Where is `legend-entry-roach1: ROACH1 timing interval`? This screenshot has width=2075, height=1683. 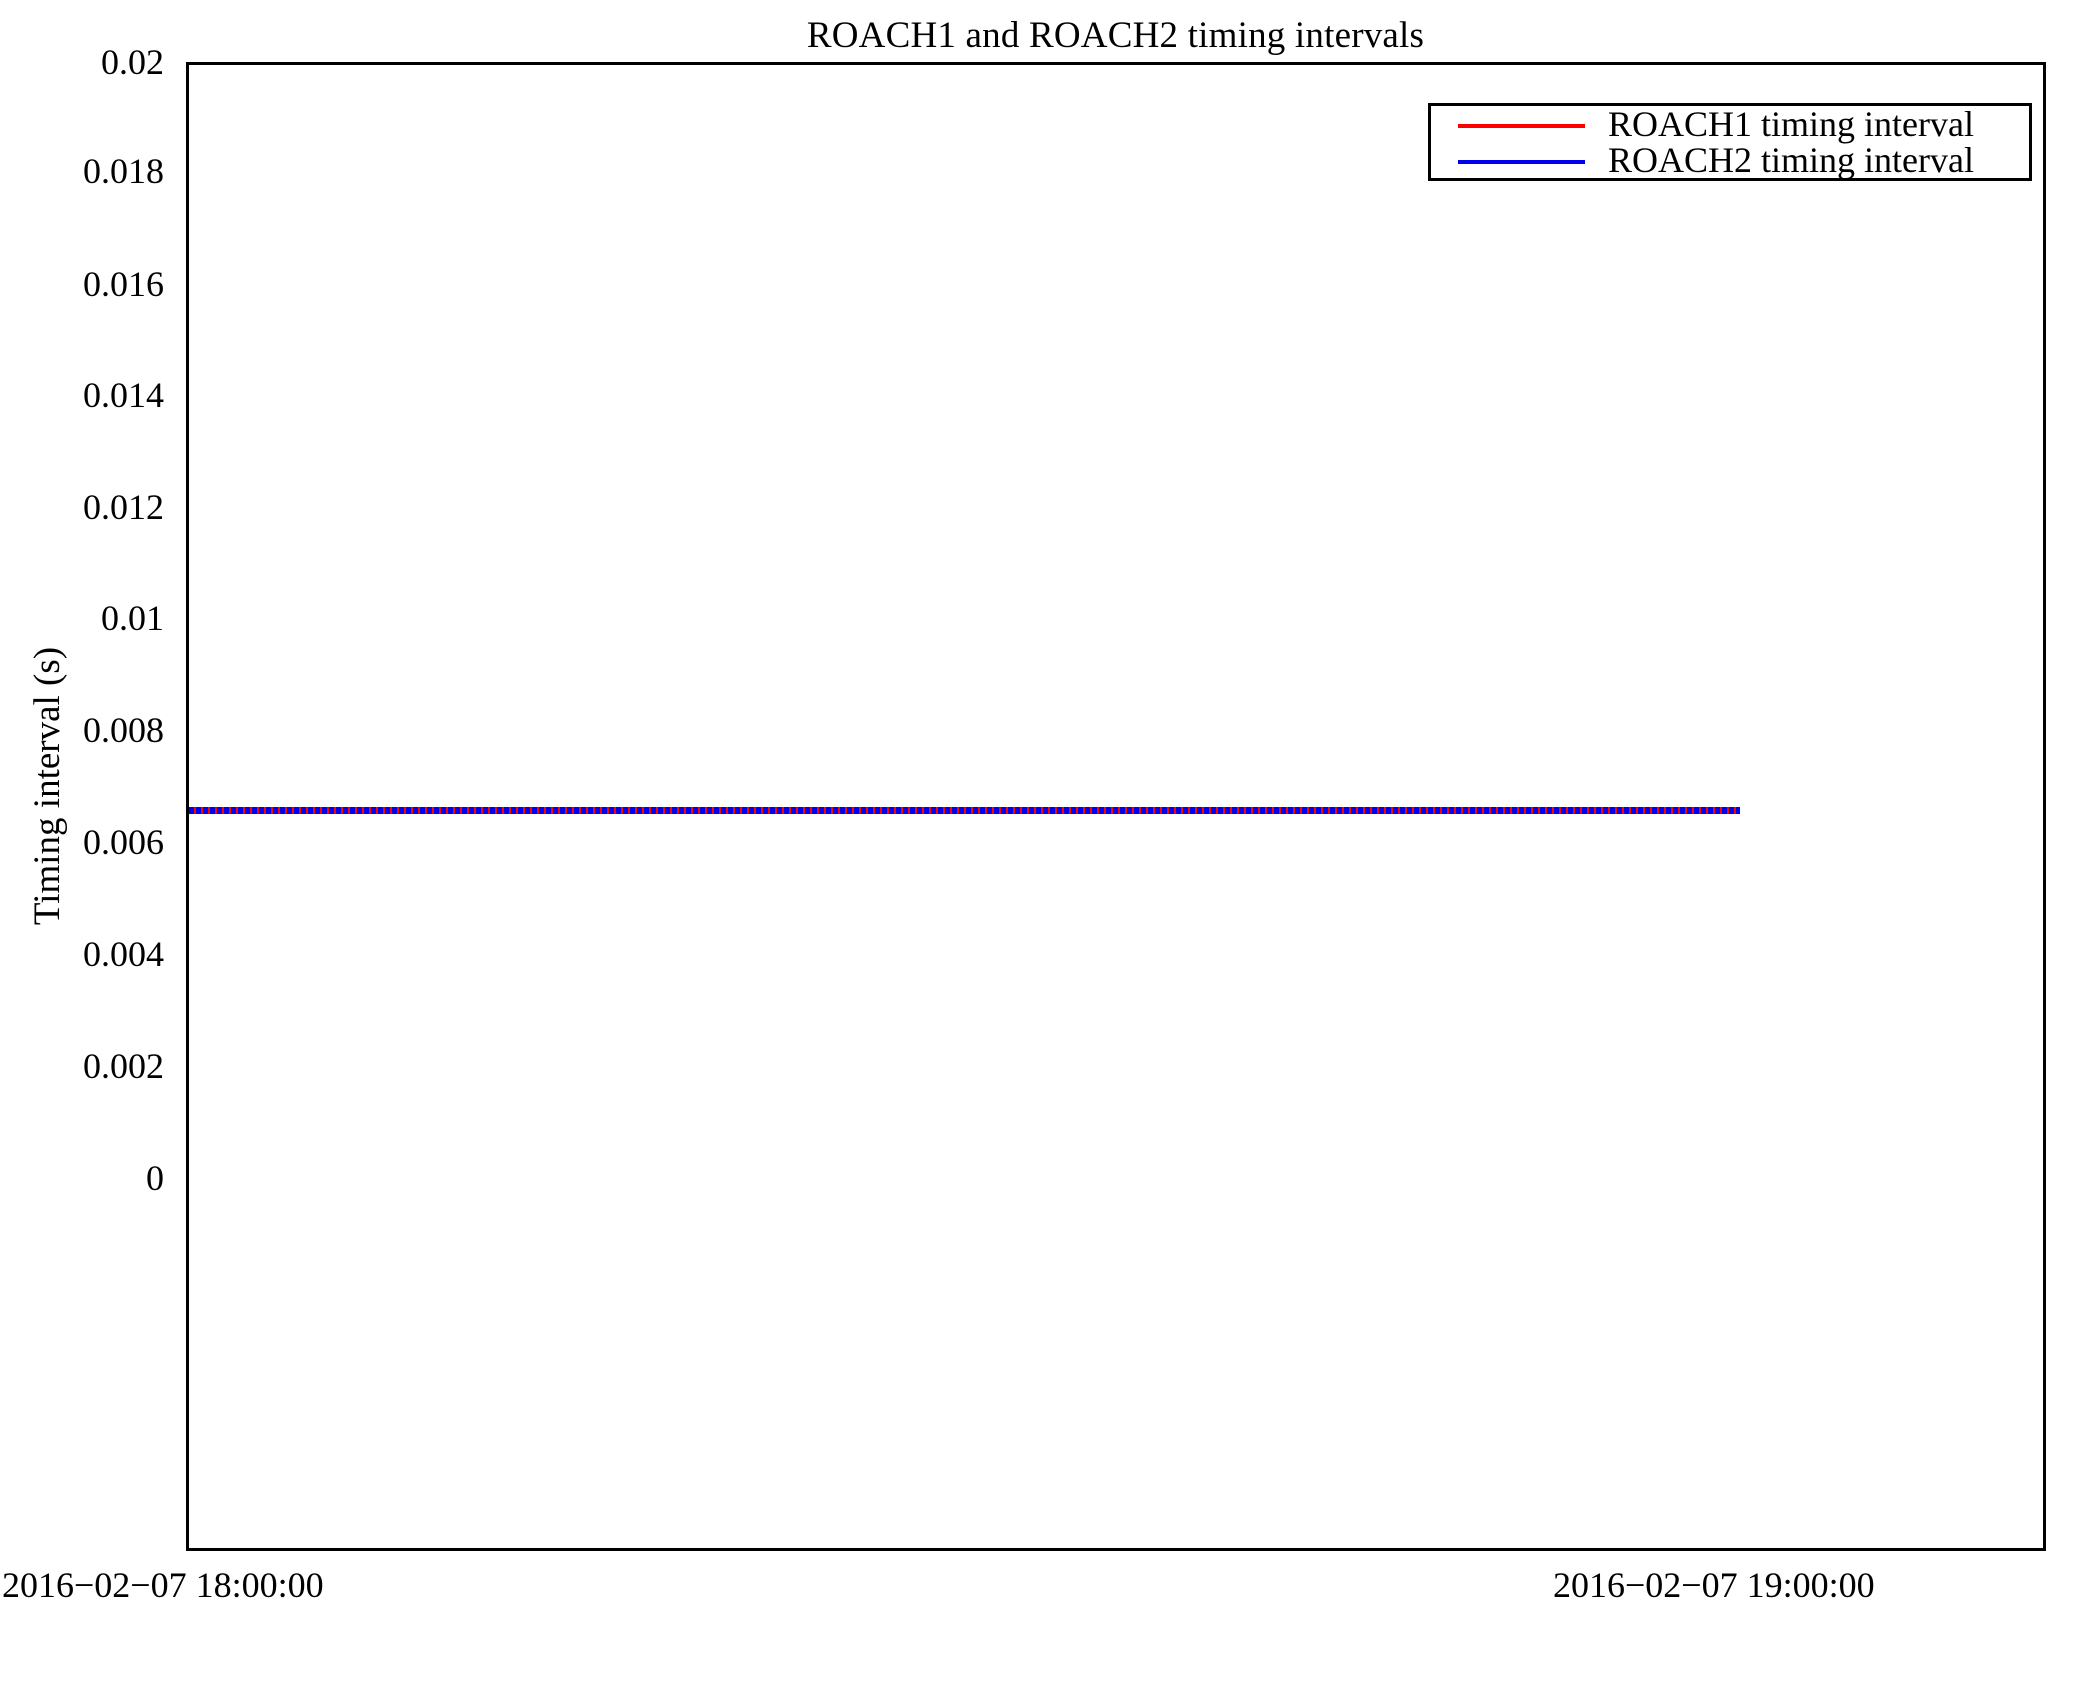 legend-entry-roach1: ROACH1 timing interval is located at coordinates (1730, 124).